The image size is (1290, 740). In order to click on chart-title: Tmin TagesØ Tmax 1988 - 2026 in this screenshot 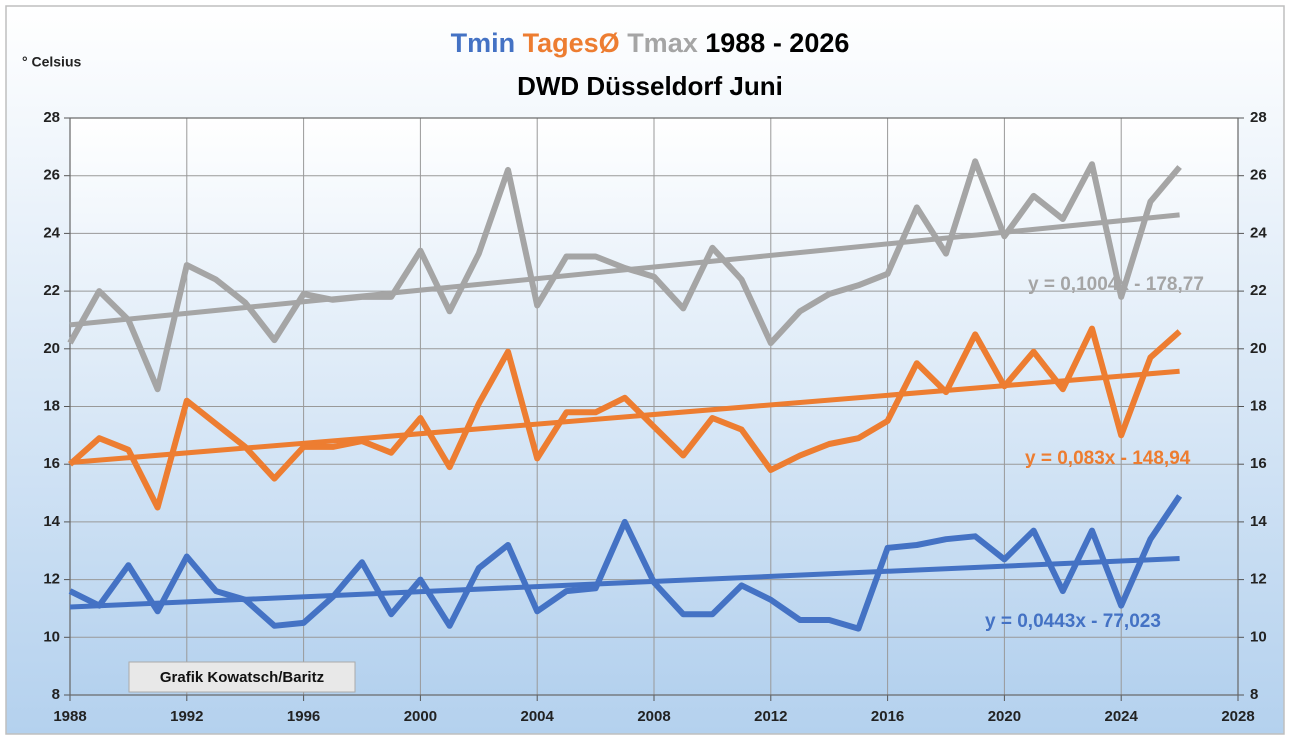, I will do `click(650, 43)`.